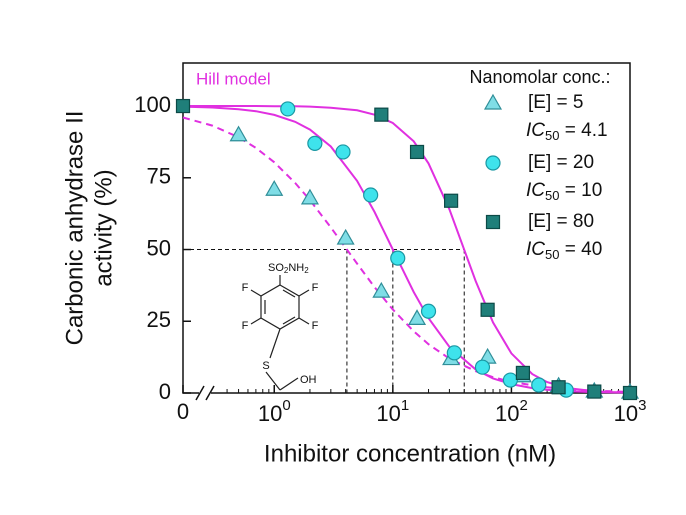 This screenshot has width=686, height=515. Describe the element at coordinates (288, 268) in the screenshot. I see `sulfonamide-label: SO2NH2` at that location.